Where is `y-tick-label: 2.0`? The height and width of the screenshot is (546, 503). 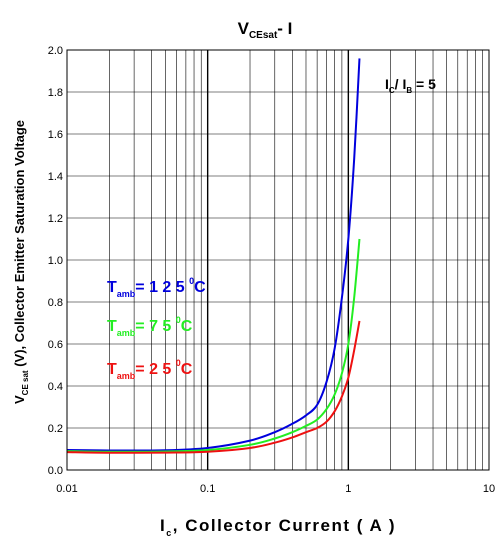 y-tick-label: 2.0 is located at coordinates (55, 51).